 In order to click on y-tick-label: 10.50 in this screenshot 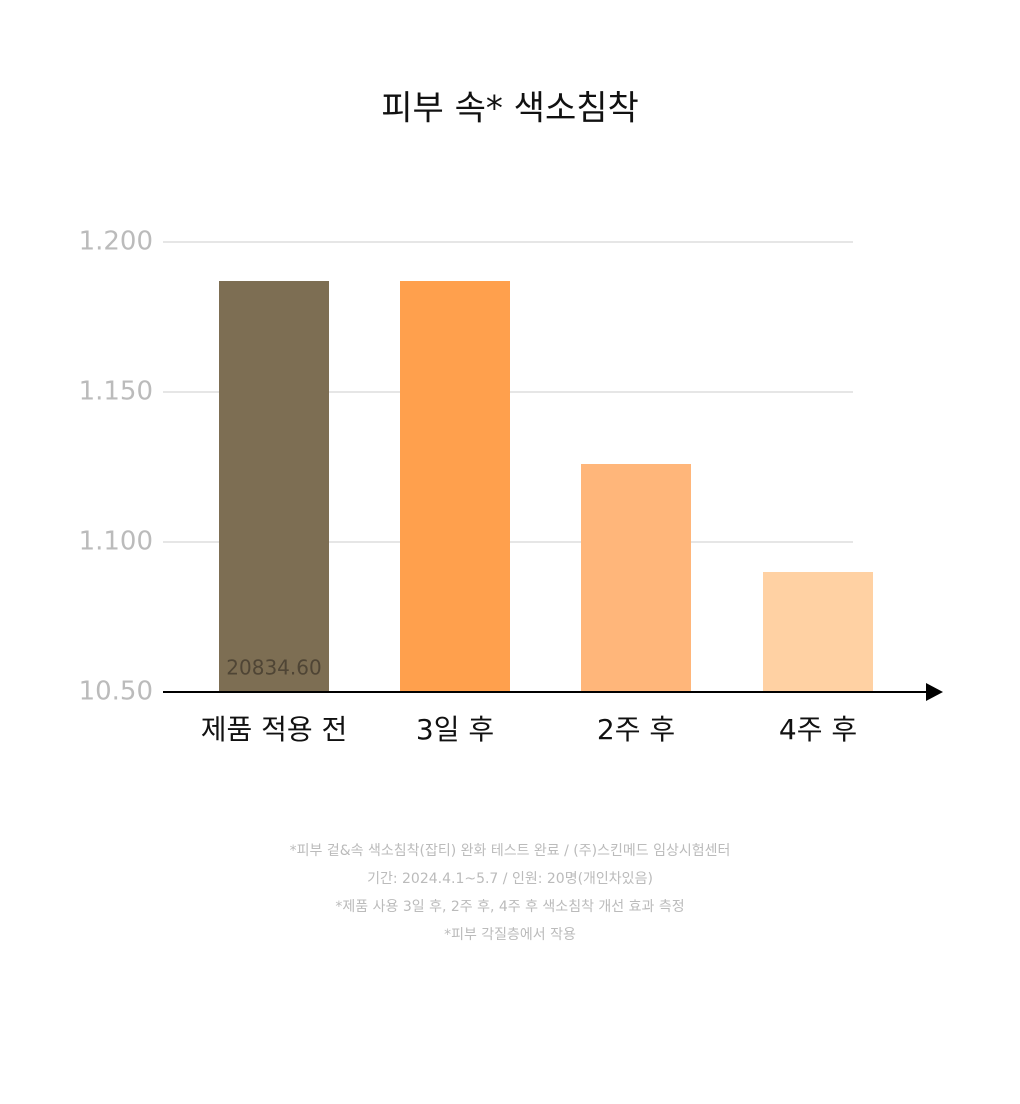, I will do `click(116, 692)`.